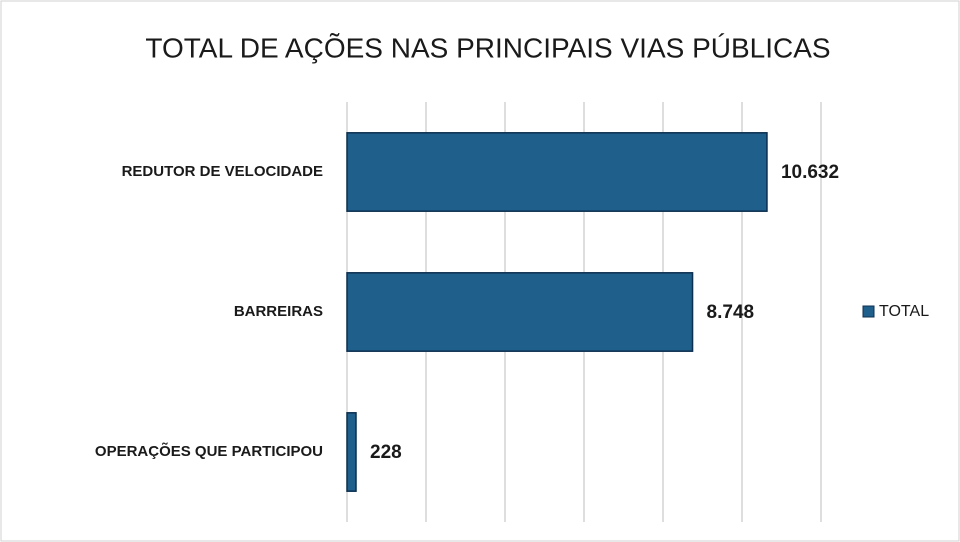 Image resolution: width=960 pixels, height=542 pixels. Describe the element at coordinates (904, 311) in the screenshot. I see `legend-label: TOTAL` at that location.